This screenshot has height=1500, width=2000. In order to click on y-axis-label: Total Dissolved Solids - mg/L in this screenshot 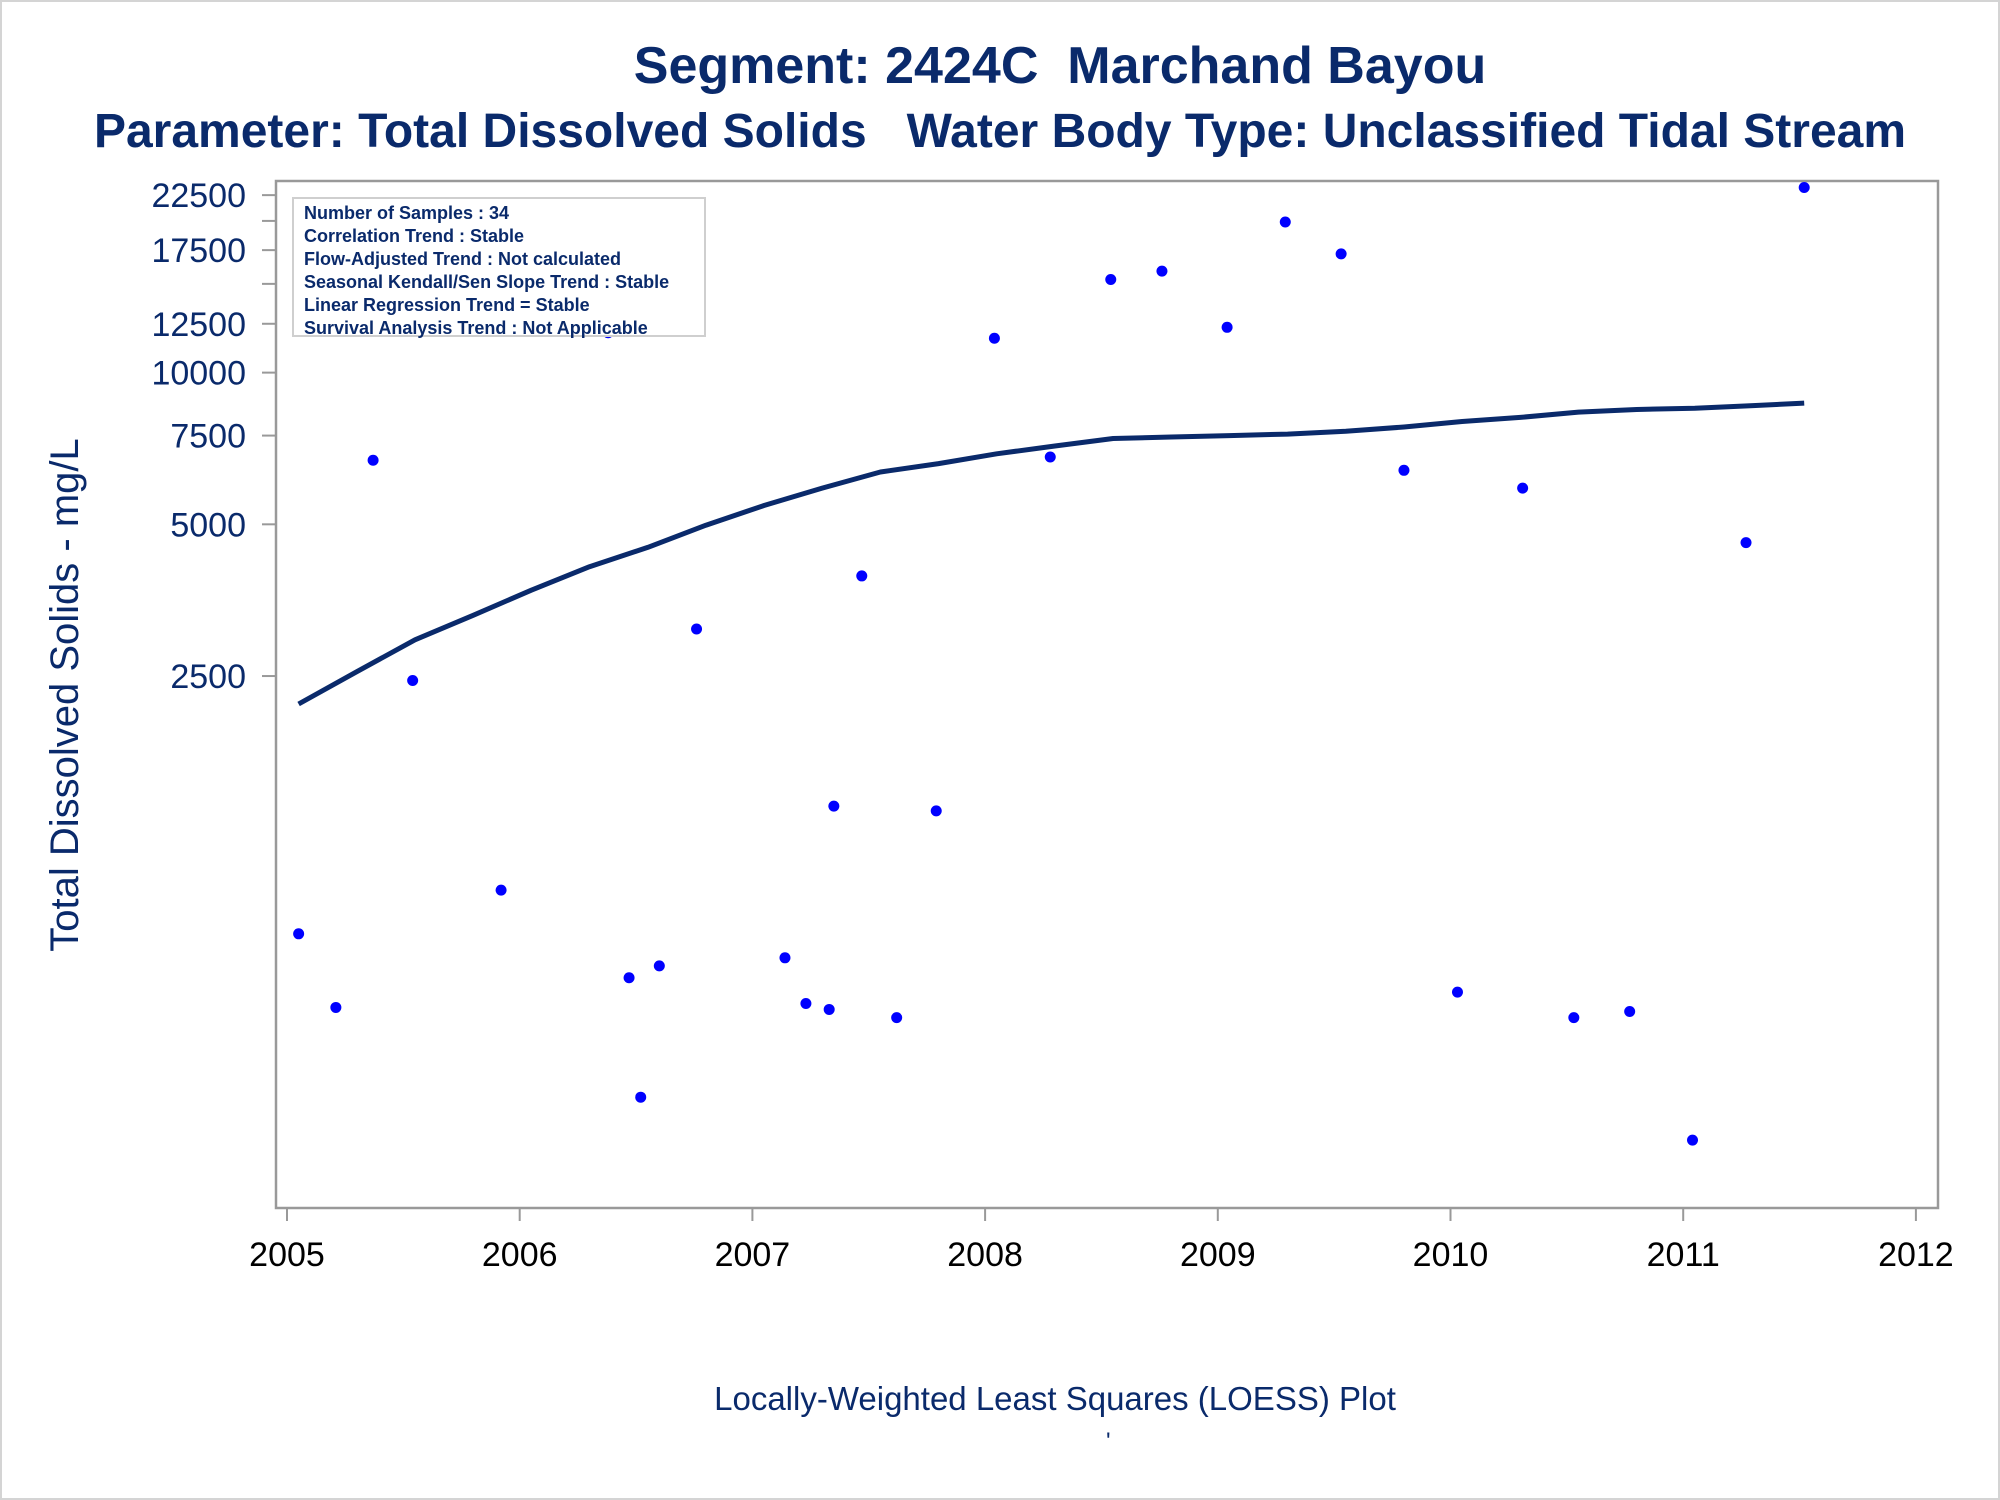, I will do `click(65, 695)`.